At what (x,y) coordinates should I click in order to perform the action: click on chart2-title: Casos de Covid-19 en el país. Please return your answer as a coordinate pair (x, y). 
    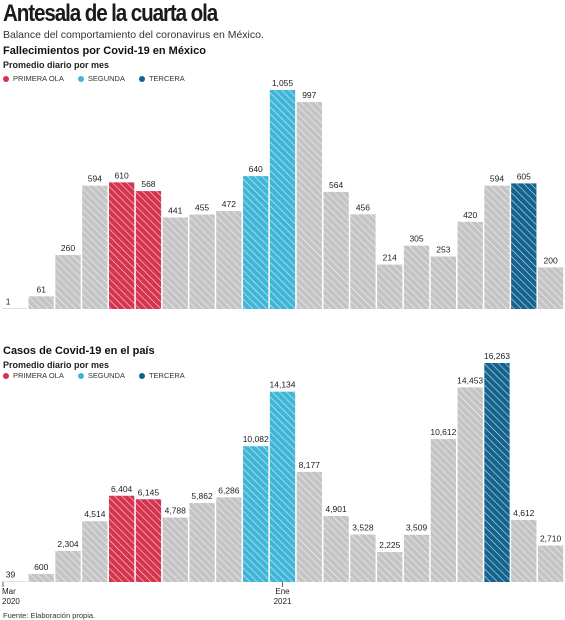
    Looking at the image, I should click on (79, 351).